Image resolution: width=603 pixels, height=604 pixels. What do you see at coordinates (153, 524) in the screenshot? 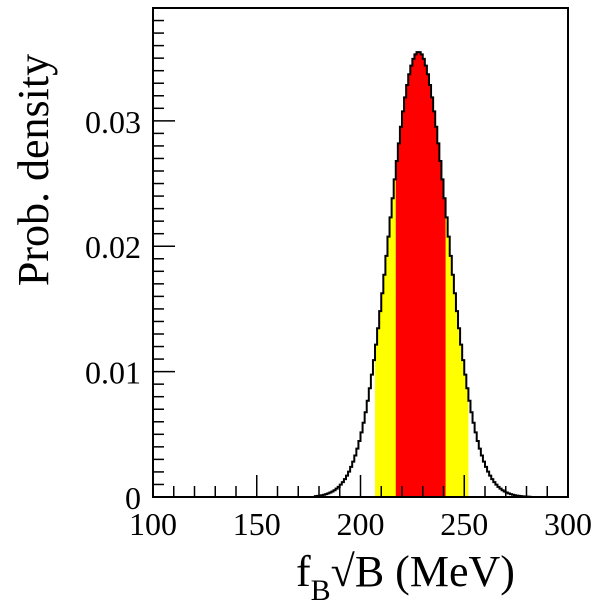
I see `x-tick-label: 100` at bounding box center [153, 524].